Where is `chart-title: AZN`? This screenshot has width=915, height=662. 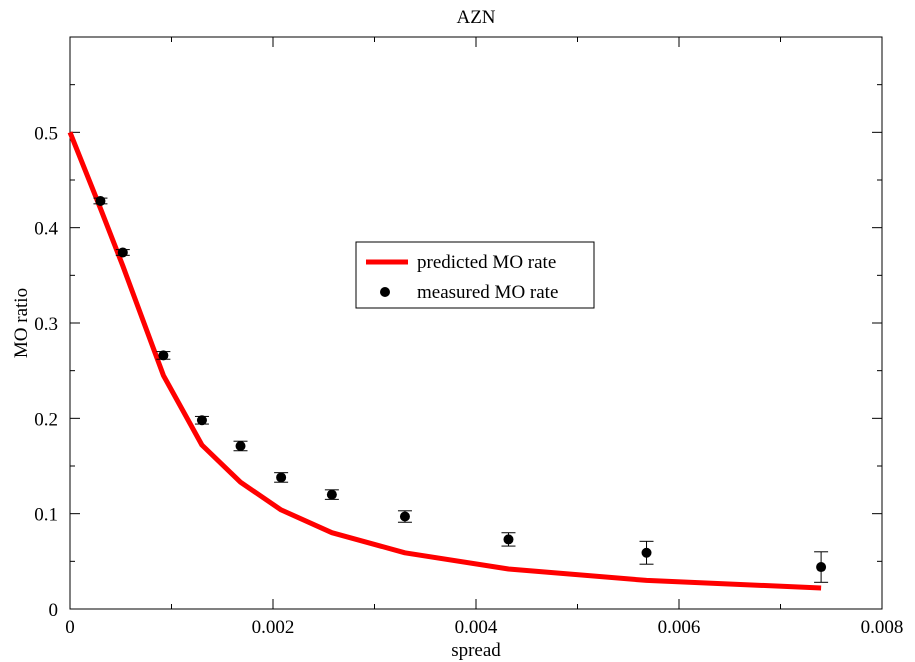
chart-title: AZN is located at coordinates (475, 17).